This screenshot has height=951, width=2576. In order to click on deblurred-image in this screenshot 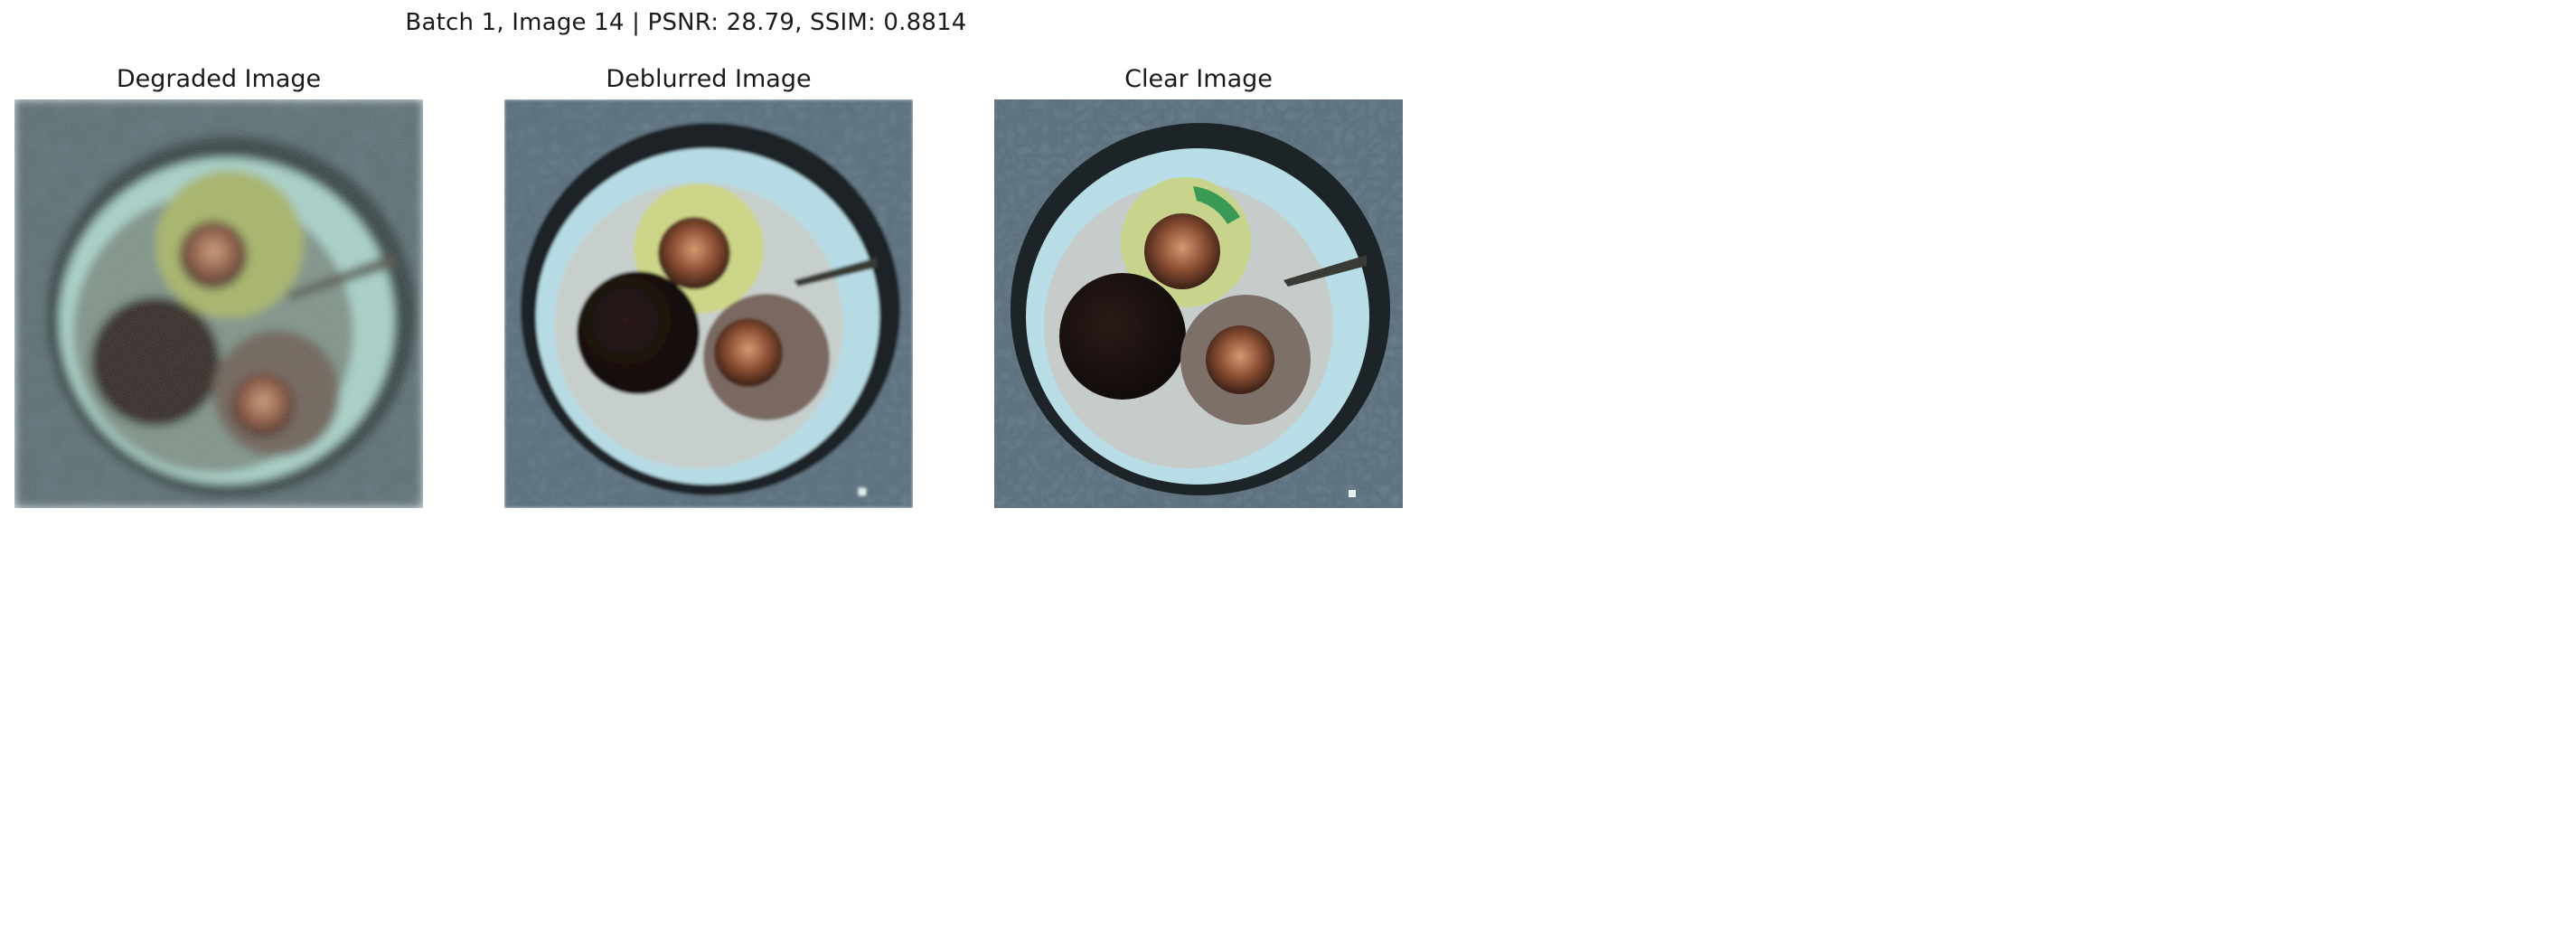, I will do `click(709, 303)`.